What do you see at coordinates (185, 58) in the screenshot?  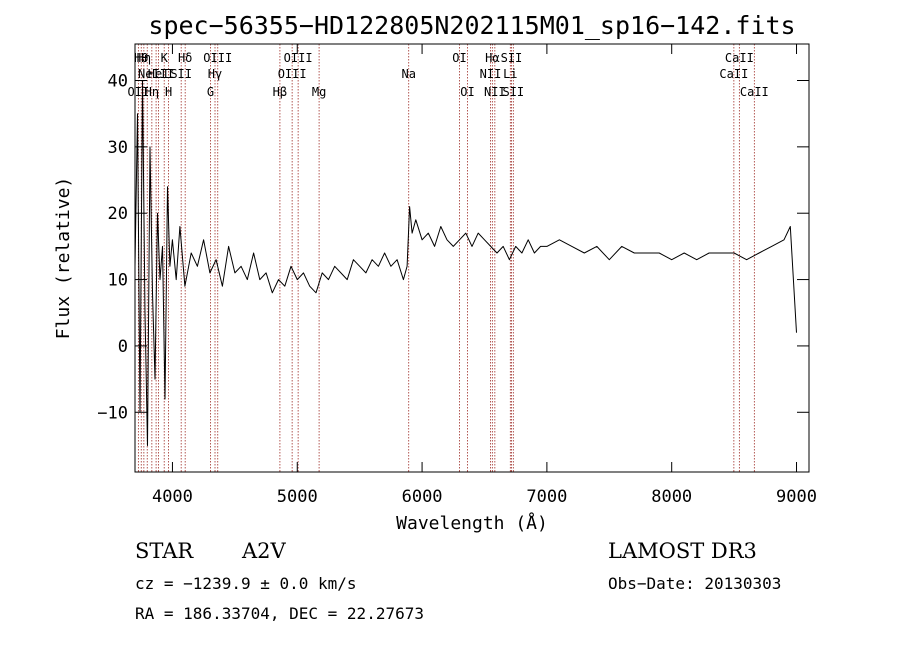 I see `reference-line-label: Hδ` at bounding box center [185, 58].